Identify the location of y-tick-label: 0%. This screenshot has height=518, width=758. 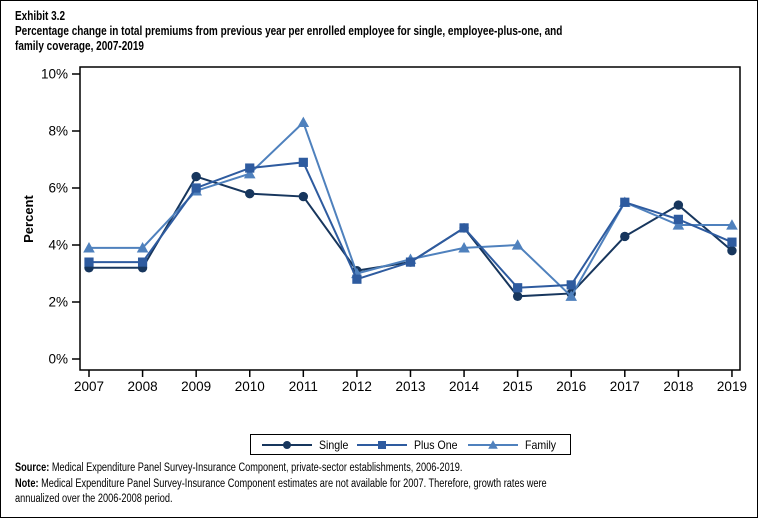
(58, 359).